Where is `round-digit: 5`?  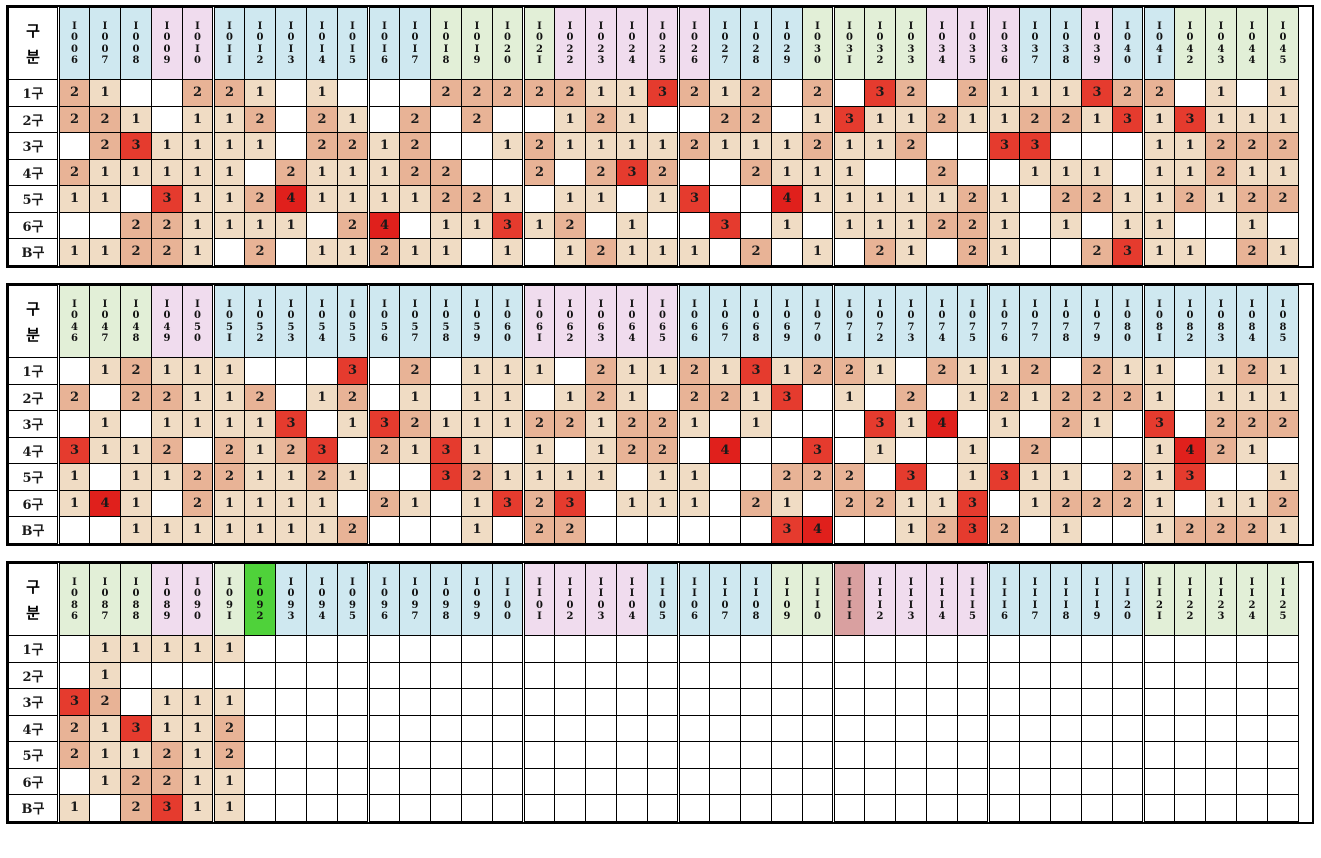
round-digit: 5 is located at coordinates (352, 338).